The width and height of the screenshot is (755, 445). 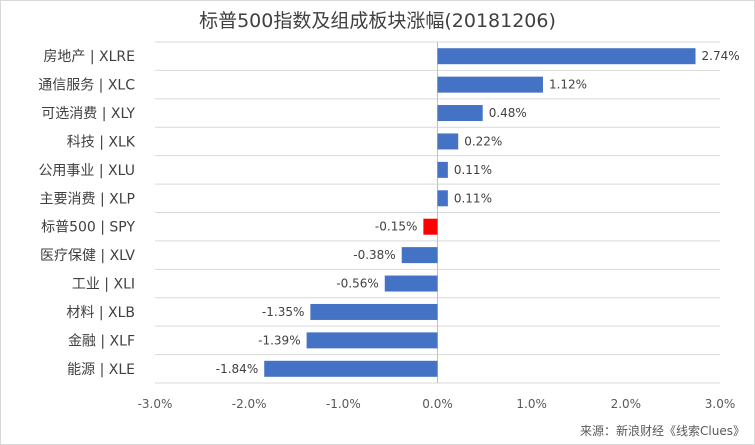 I want to click on data-label: 2.74%, so click(x=721, y=56).